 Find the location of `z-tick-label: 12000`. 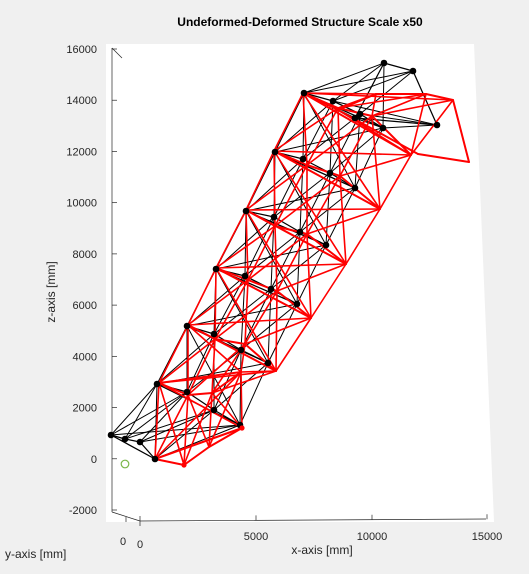

z-tick-label: 12000 is located at coordinates (81, 152).